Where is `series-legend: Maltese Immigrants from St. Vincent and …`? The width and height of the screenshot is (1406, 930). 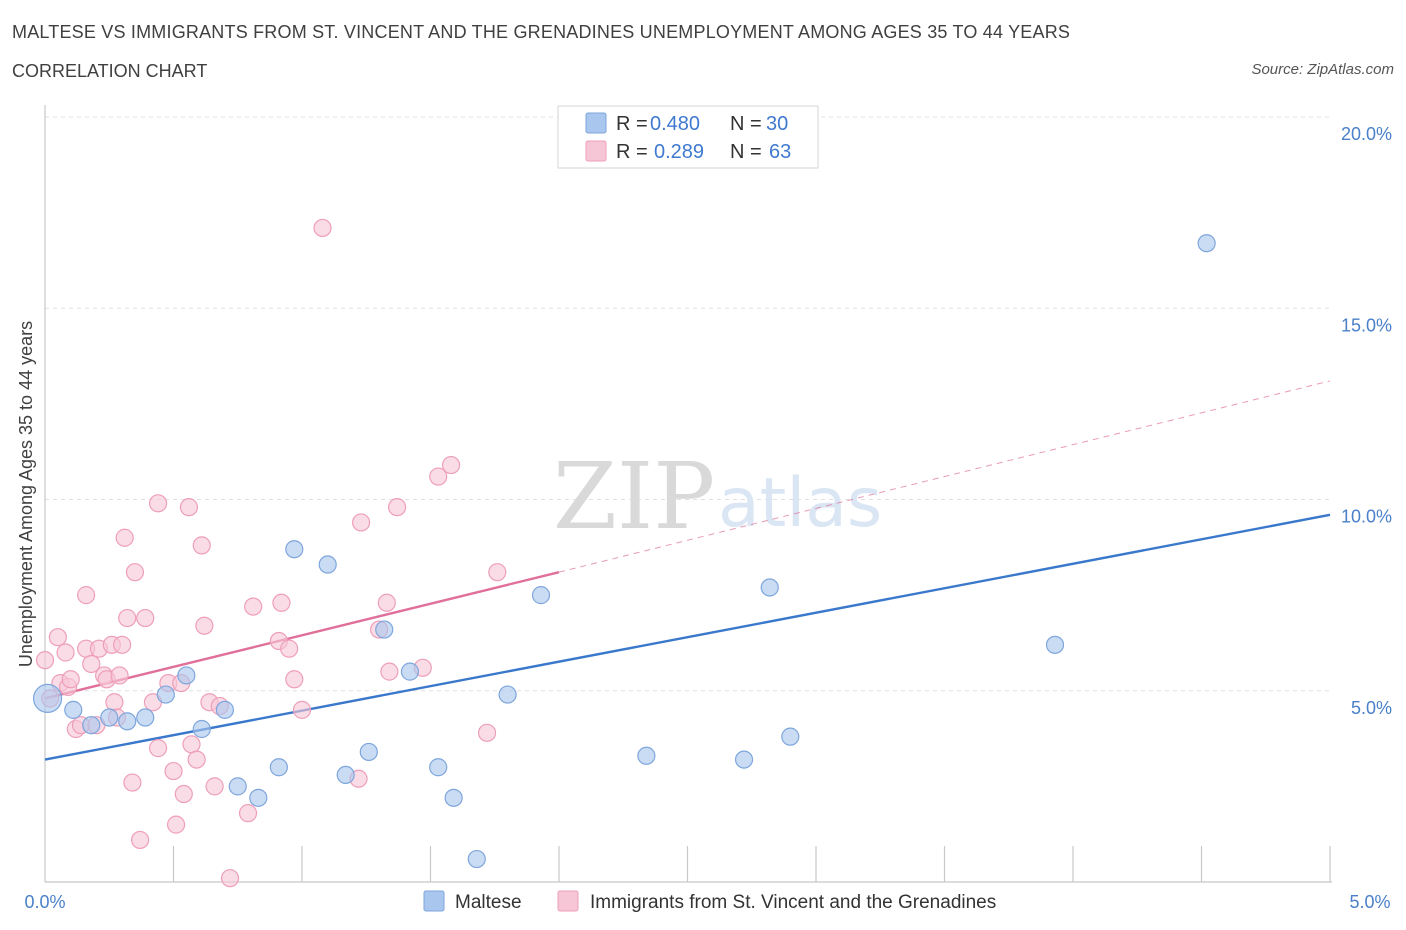
series-legend: Maltese Immigrants from St. Vincent and … is located at coordinates (709, 901).